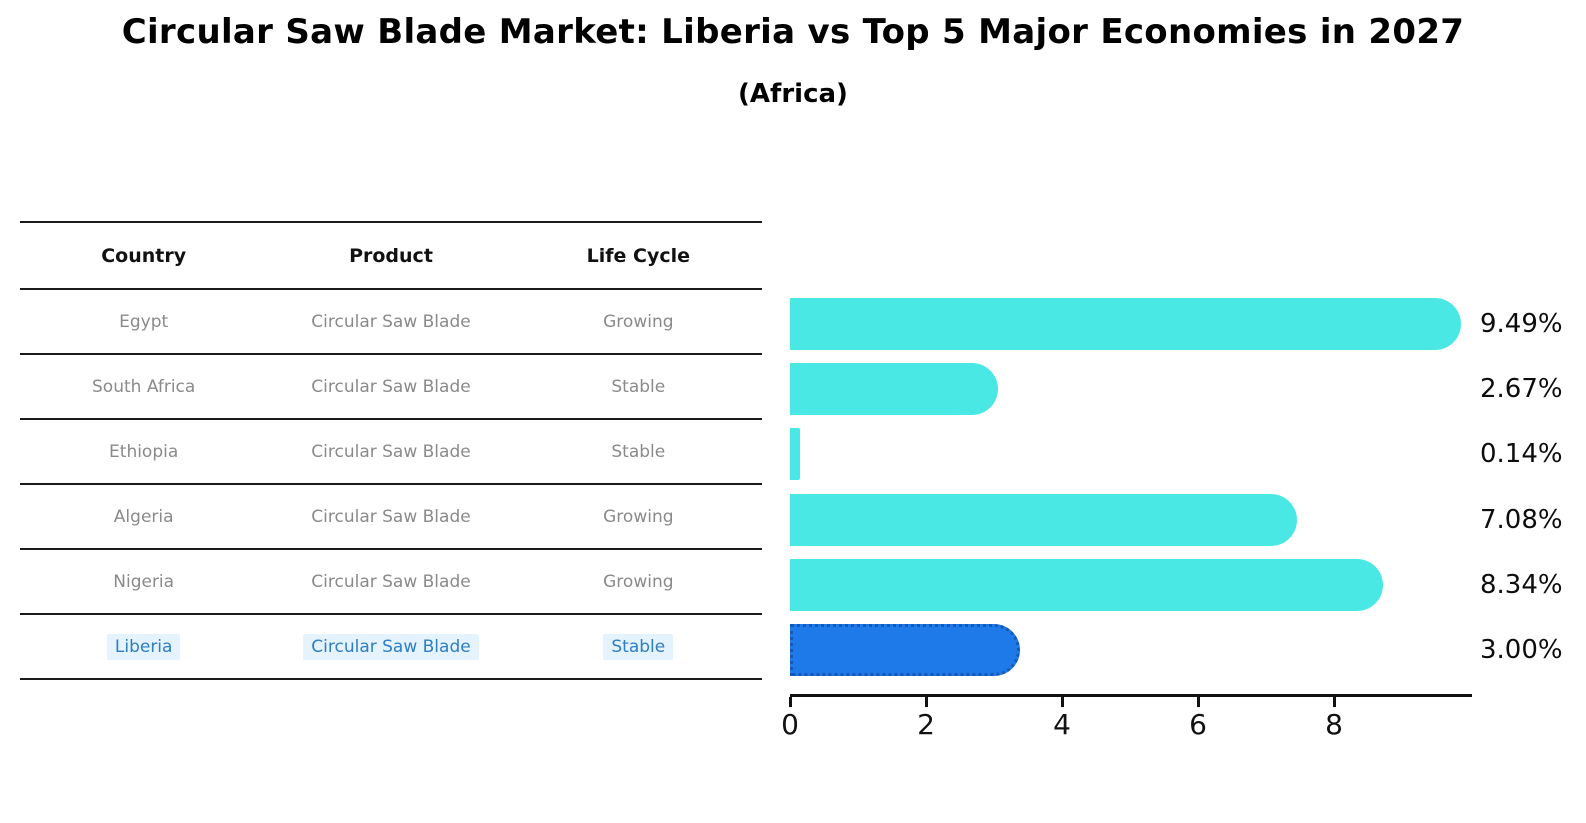 The height and width of the screenshot is (823, 1586). I want to click on table-row-algeria: Algeria Circular Saw Blade Growing, so click(391, 517).